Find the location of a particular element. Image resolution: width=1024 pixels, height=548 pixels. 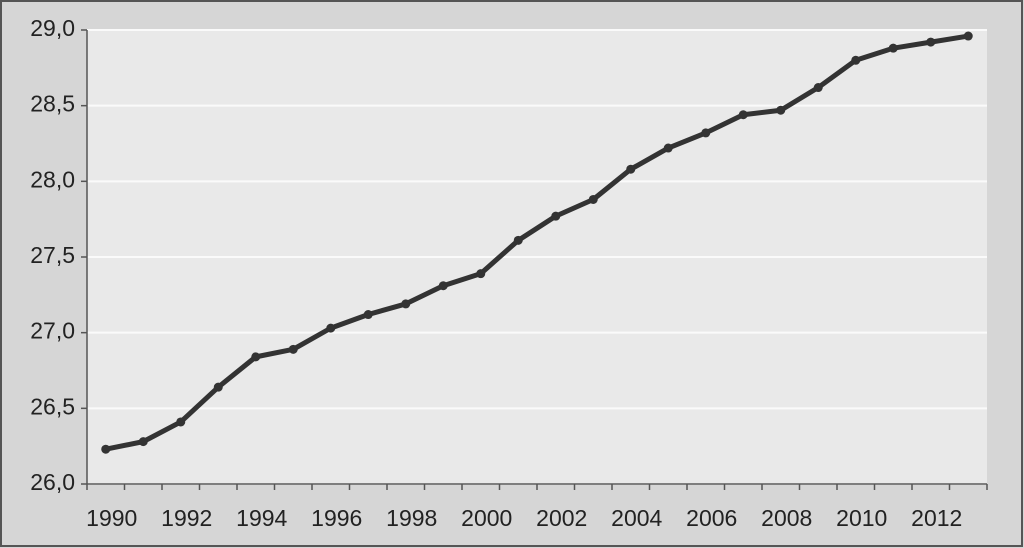

x-tick-label: 2000 is located at coordinates (486, 518).